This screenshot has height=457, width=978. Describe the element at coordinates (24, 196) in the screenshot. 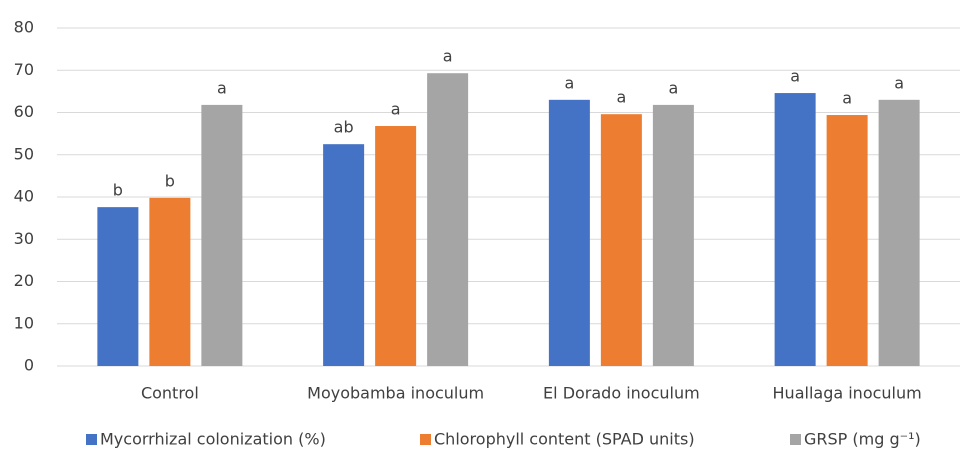

I see `y-tick-label: 40` at that location.